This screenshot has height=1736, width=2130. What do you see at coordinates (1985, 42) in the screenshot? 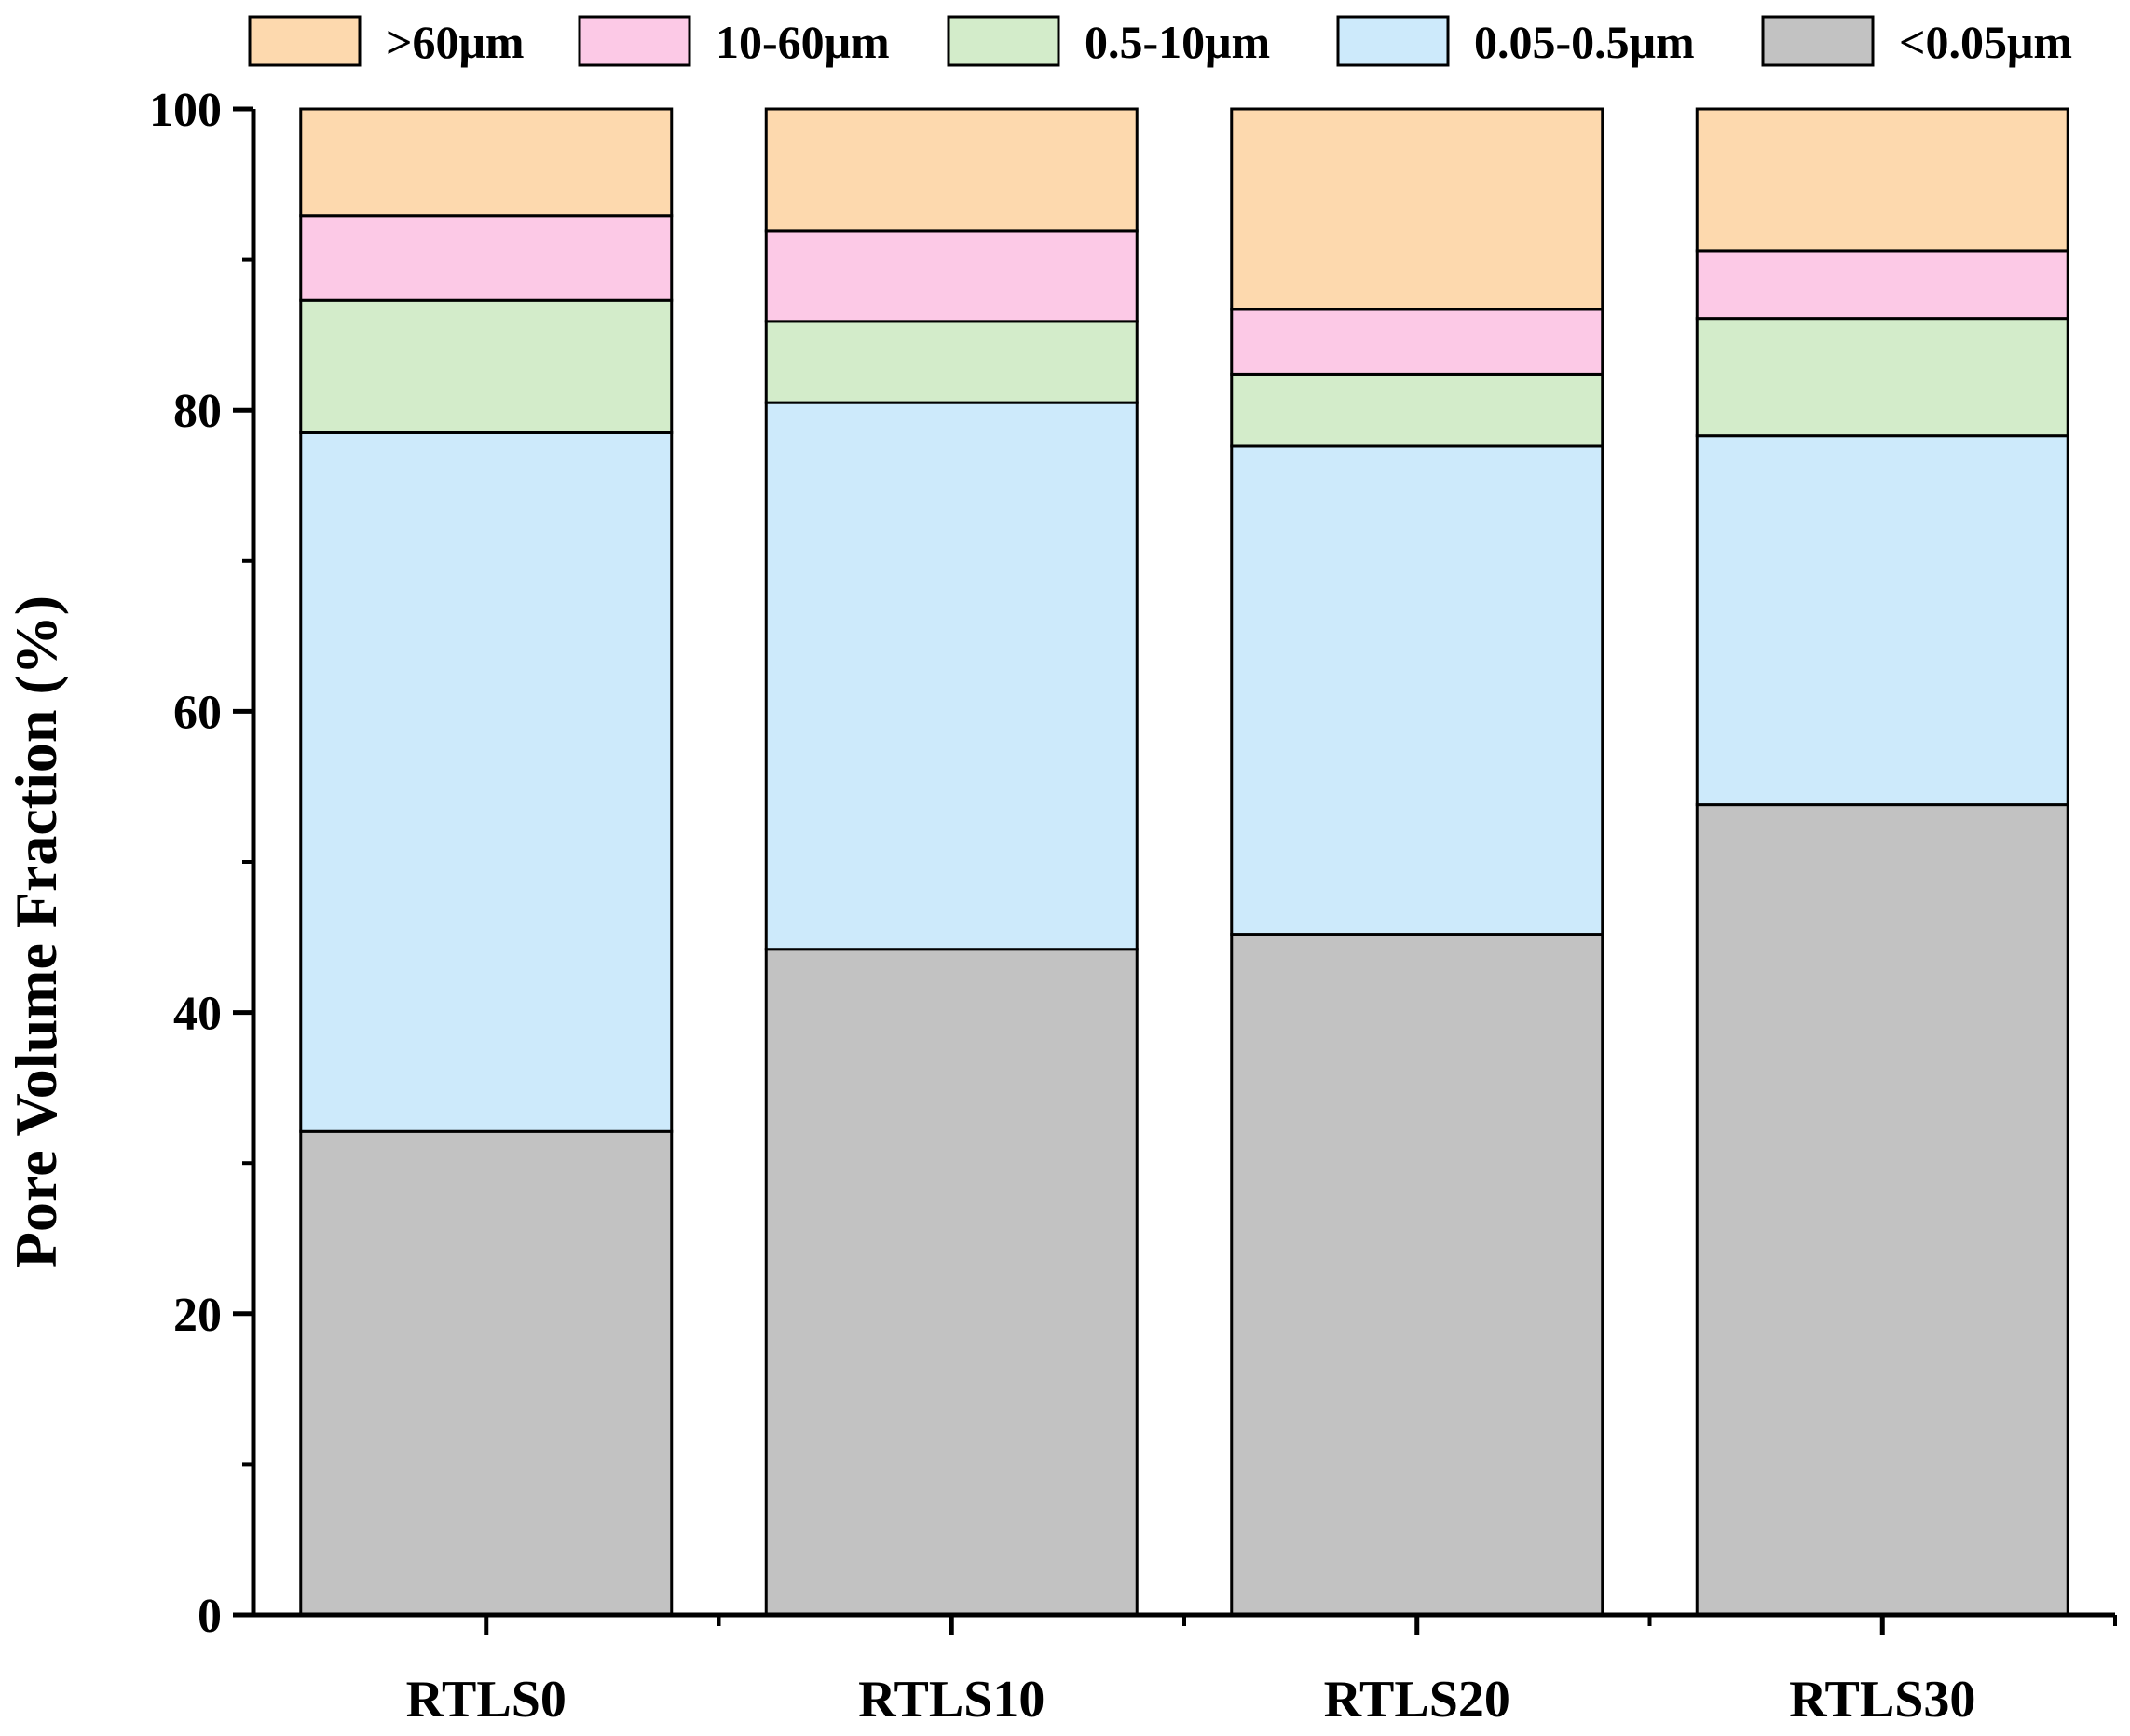
I see `legend-label: <0.05μm` at bounding box center [1985, 42].